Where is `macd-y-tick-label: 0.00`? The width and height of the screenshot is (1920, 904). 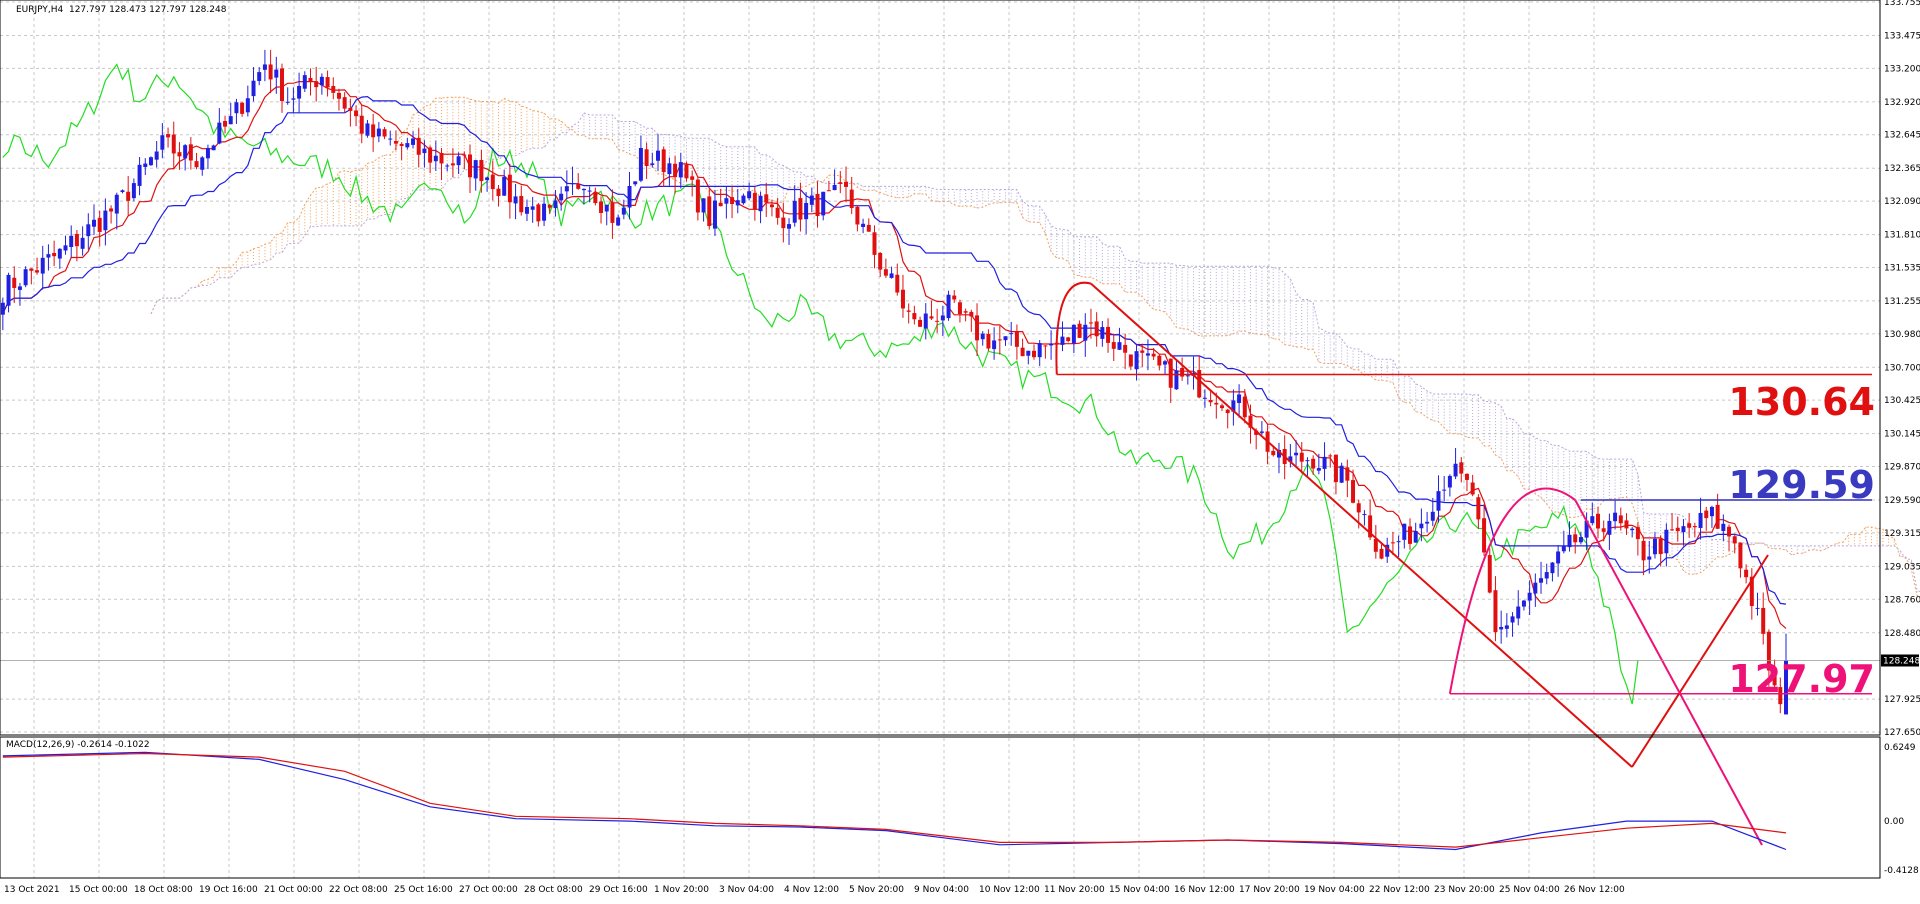 macd-y-tick-label: 0.00 is located at coordinates (1894, 822).